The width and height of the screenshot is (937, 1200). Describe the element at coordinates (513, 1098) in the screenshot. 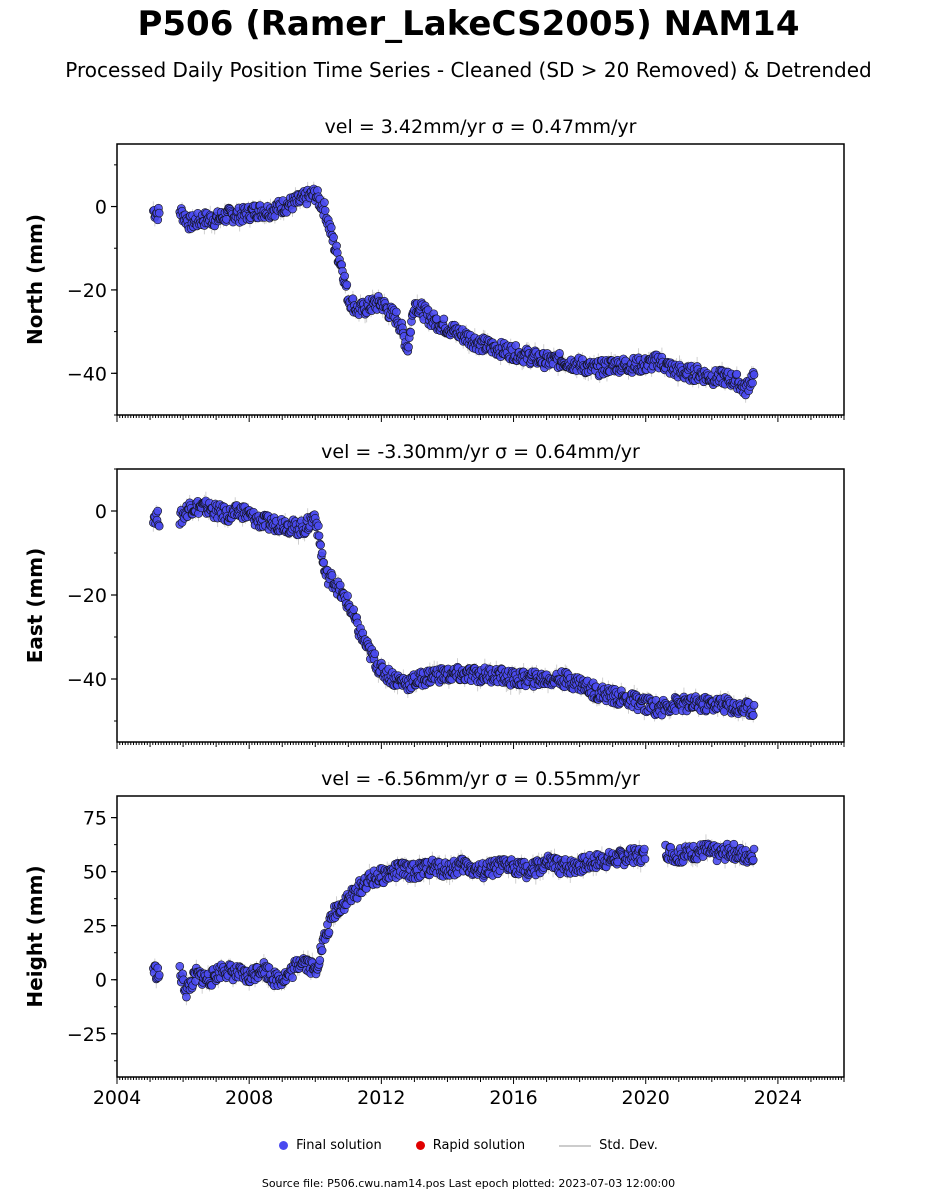

I see `x-tick-label: 2016` at that location.